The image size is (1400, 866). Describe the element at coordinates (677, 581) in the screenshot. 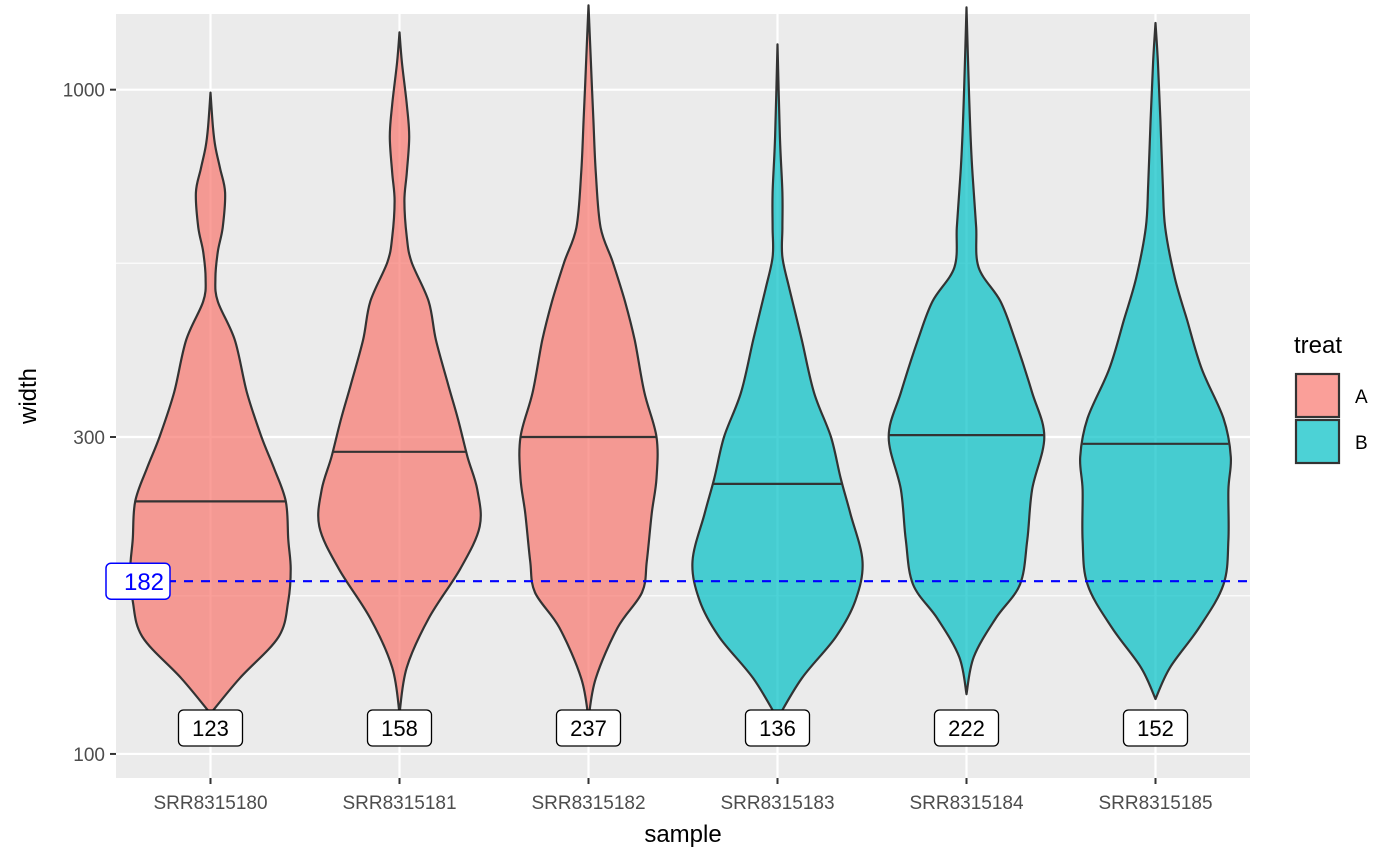

I see `reference-line-group: 182` at that location.